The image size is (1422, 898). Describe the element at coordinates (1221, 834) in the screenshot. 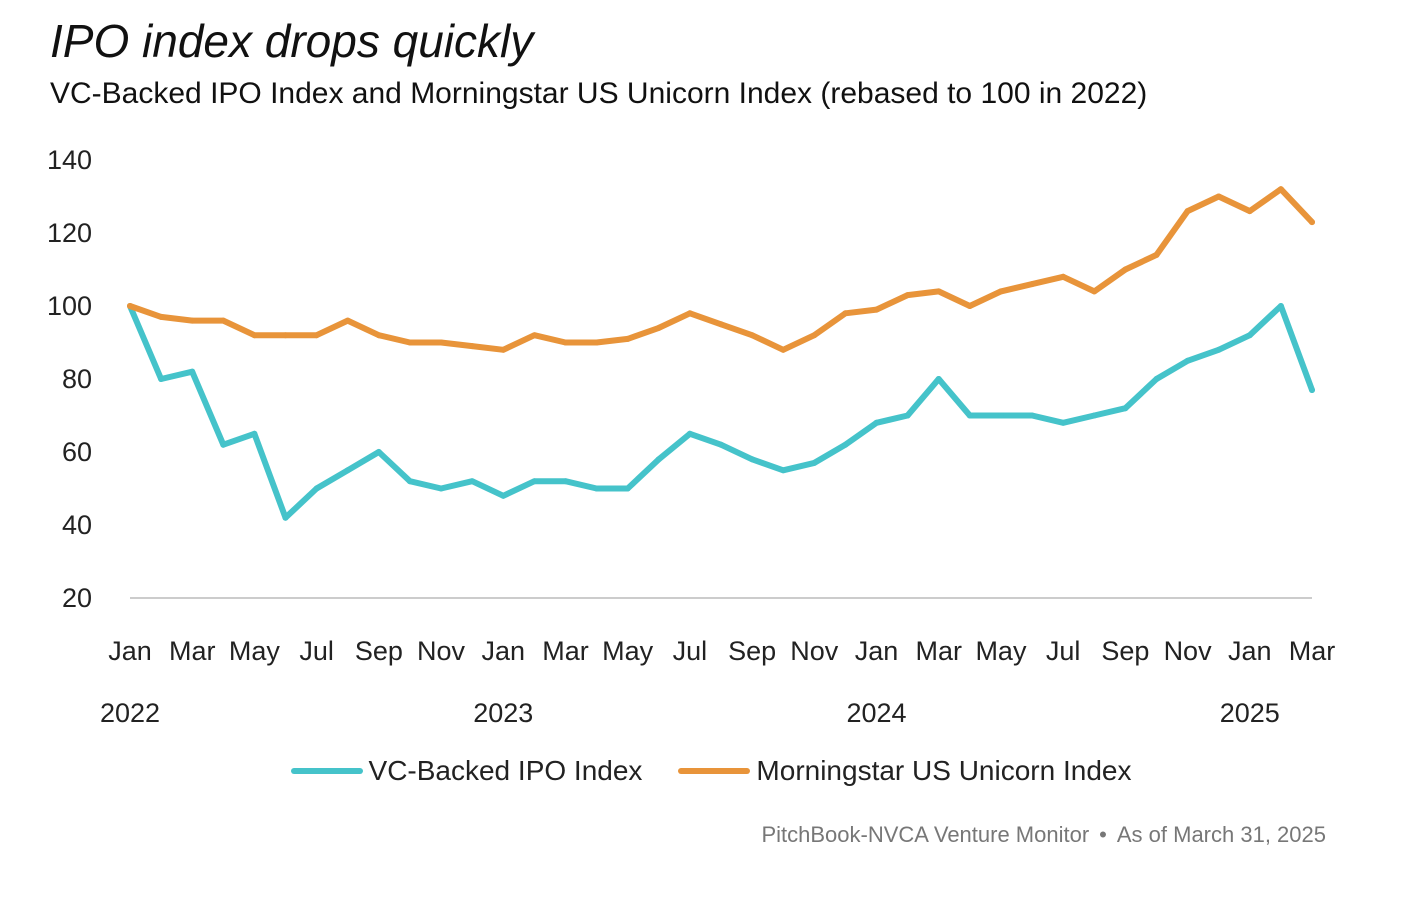

I see `source-date: As of March 31, 2025` at that location.